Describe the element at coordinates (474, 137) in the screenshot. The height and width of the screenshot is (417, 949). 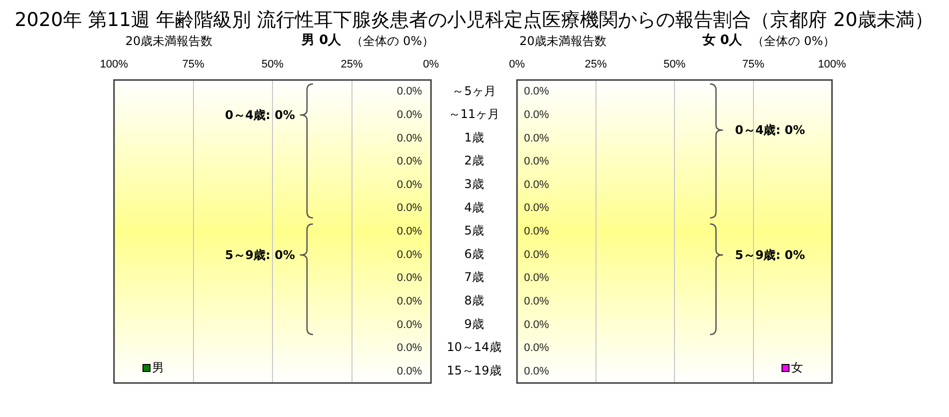
I see `y-tick-label: 1歳` at that location.